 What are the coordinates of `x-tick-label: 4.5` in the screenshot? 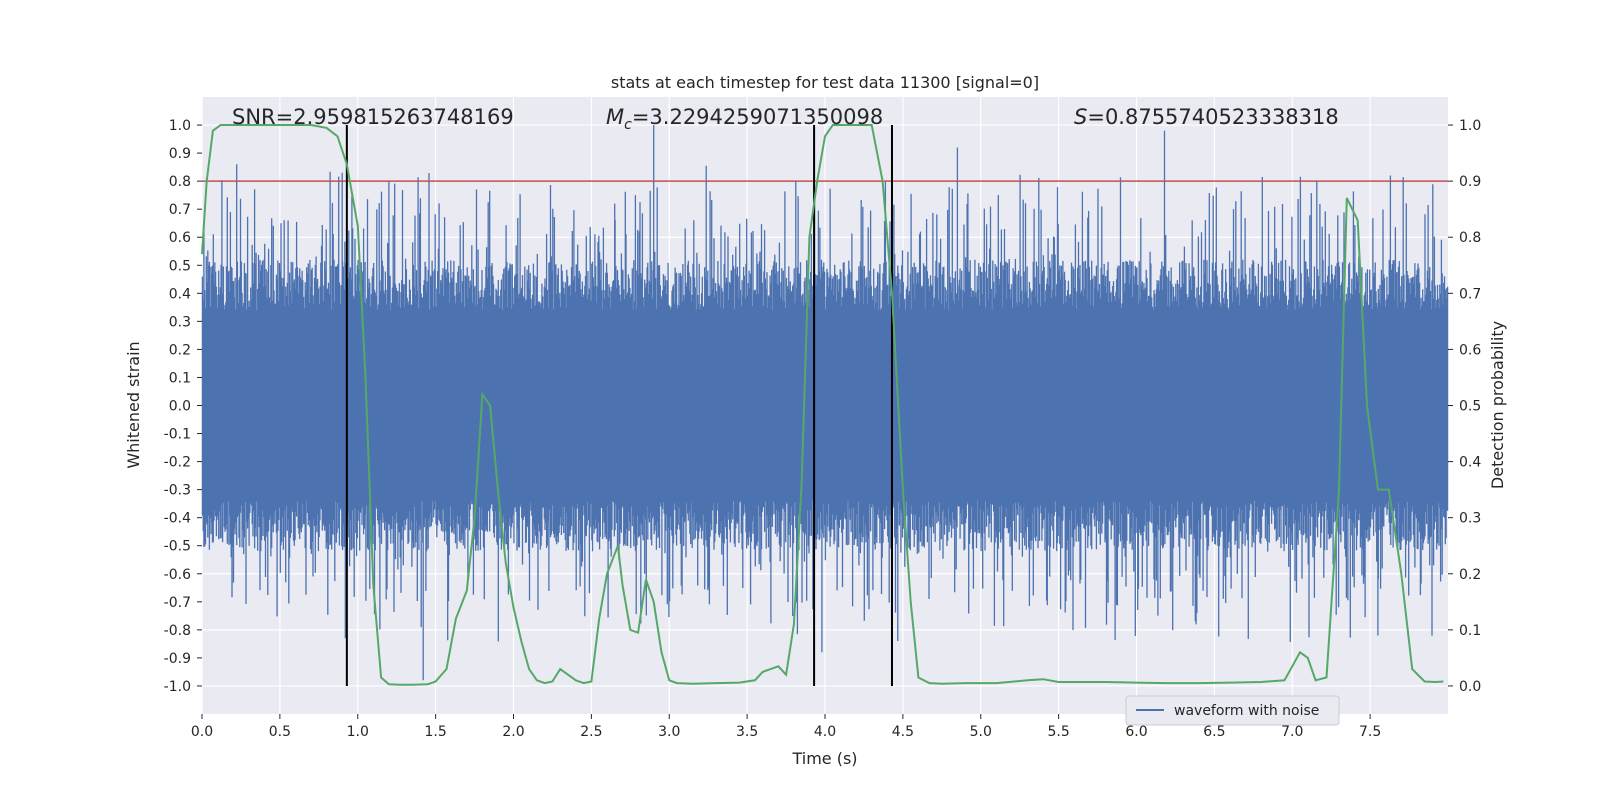 It's located at (903, 732).